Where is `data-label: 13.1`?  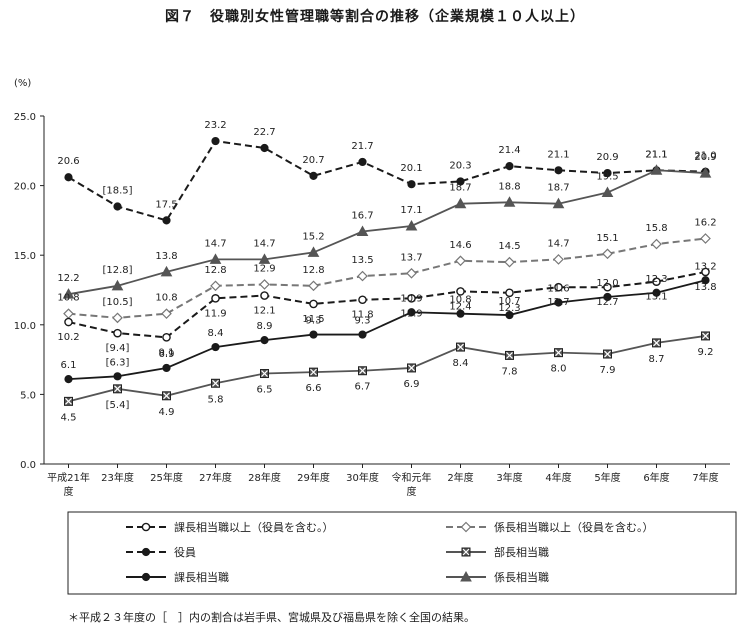
data-label: 13.1 is located at coordinates (656, 297).